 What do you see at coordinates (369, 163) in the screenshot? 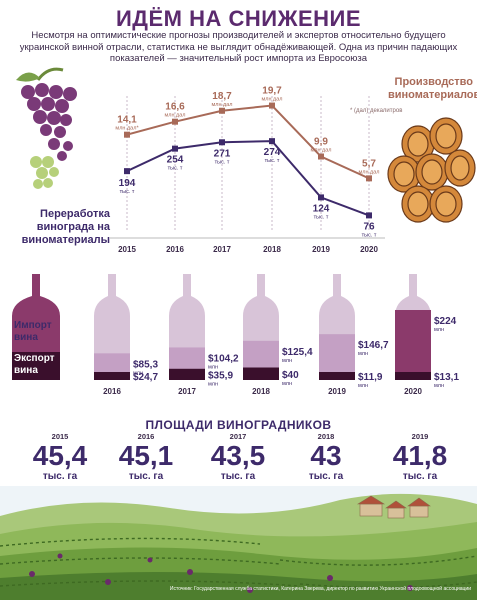
I see `production-data-label: 5,7` at bounding box center [369, 163].